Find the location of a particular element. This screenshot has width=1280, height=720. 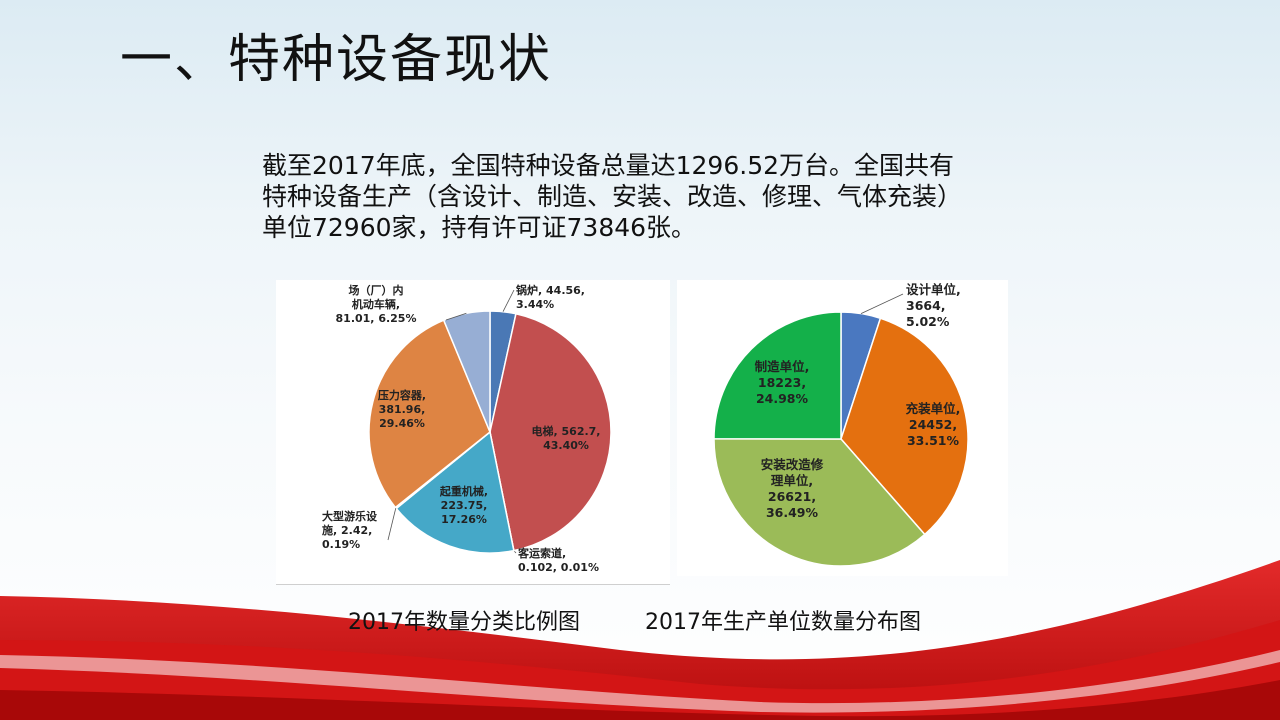

slice-label-line: 施, 2.42, is located at coordinates (347, 530).